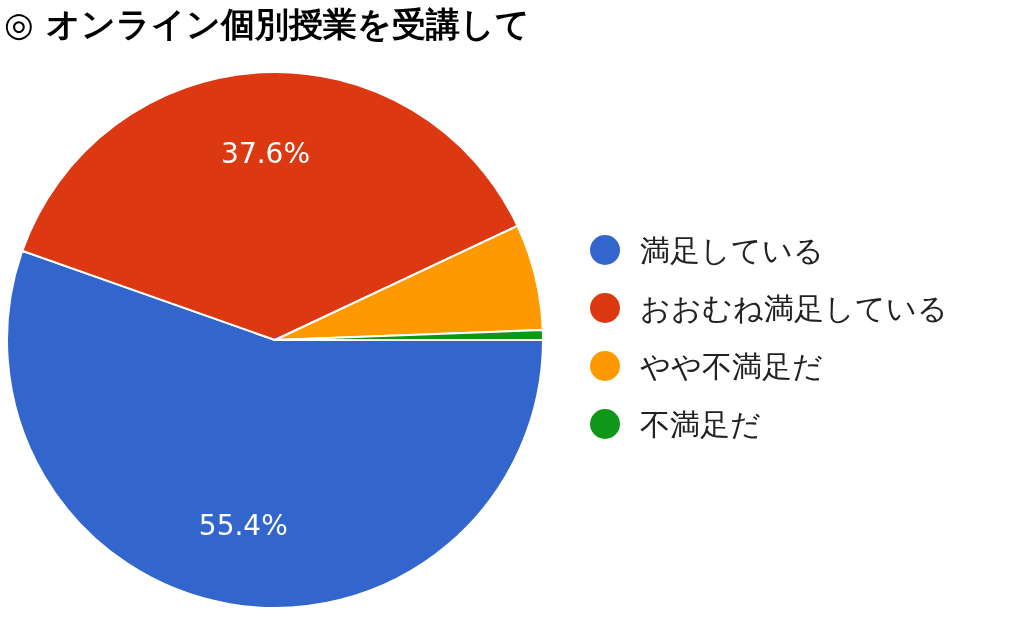 This screenshot has width=1015, height=625. I want to click on chart-title: ◎ オンライン個別授業を受講して, so click(267, 24).